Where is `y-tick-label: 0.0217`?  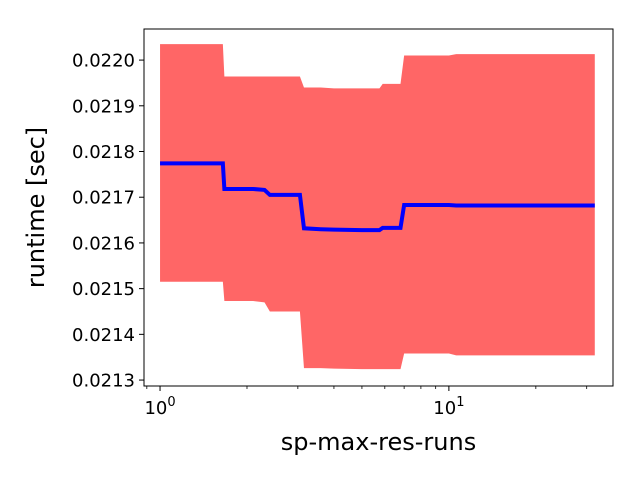
y-tick-label: 0.0217 is located at coordinates (103, 198).